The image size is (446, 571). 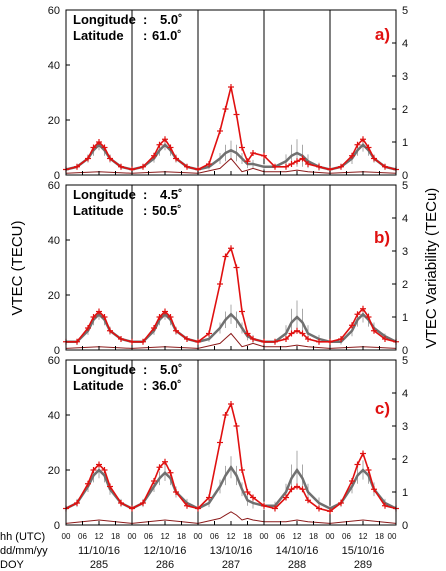 I want to click on panel-b-y2-tick-label: 0, so click(x=405, y=351).